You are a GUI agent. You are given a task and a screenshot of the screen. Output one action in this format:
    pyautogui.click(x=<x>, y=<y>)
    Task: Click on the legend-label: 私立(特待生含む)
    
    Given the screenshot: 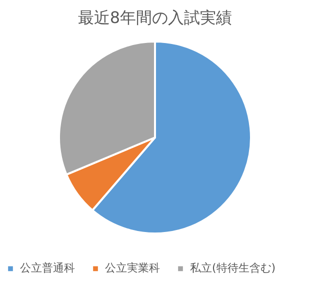 What is the action you would take?
    pyautogui.click(x=233, y=268)
    